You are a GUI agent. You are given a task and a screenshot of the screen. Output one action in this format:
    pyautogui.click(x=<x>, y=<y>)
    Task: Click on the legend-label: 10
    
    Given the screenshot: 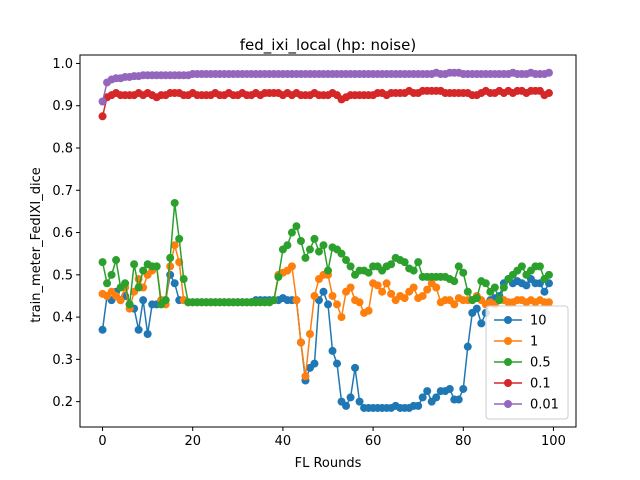 What is the action you would take?
    pyautogui.click(x=538, y=321)
    